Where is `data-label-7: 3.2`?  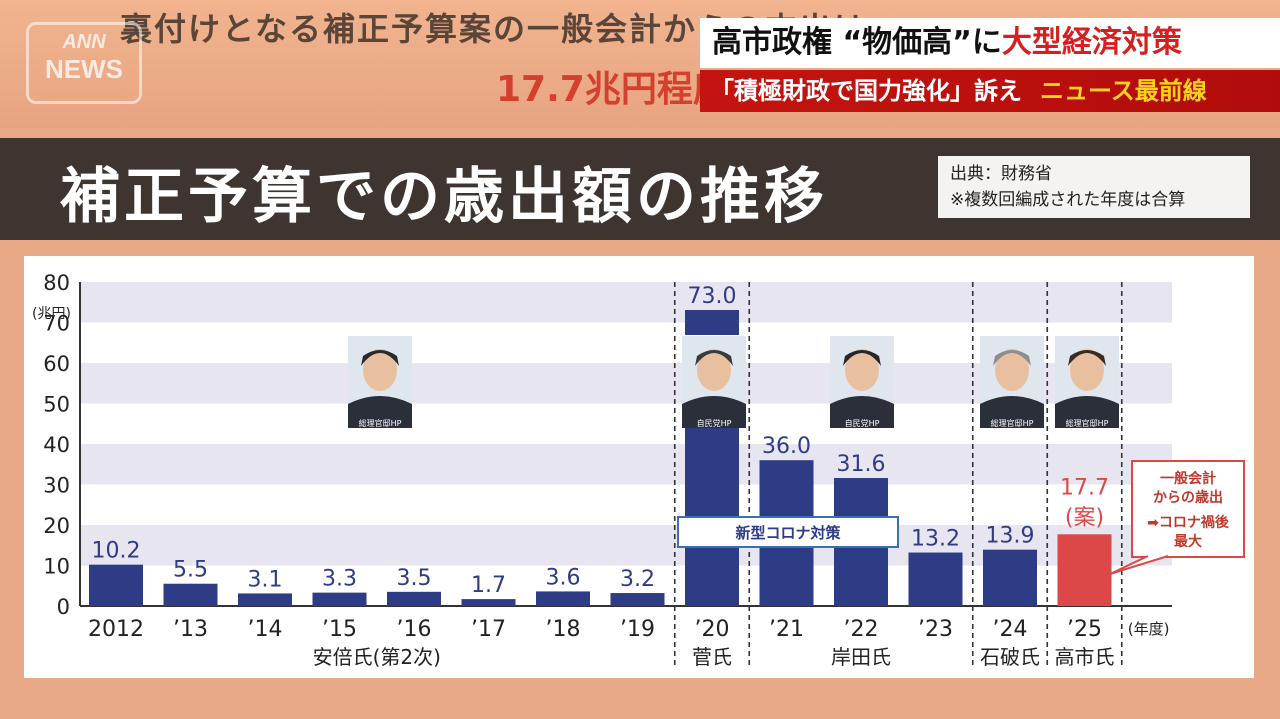 data-label-7: 3.2 is located at coordinates (637, 579).